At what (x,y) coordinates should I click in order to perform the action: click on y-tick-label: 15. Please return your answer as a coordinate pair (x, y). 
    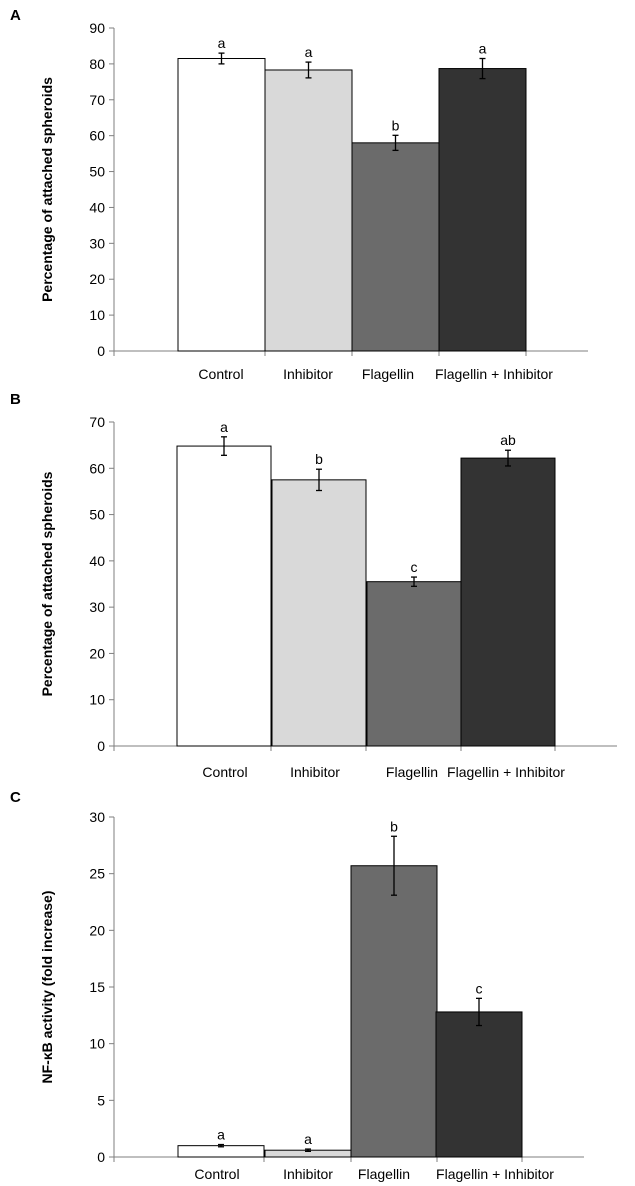
    Looking at the image, I should click on (97, 987).